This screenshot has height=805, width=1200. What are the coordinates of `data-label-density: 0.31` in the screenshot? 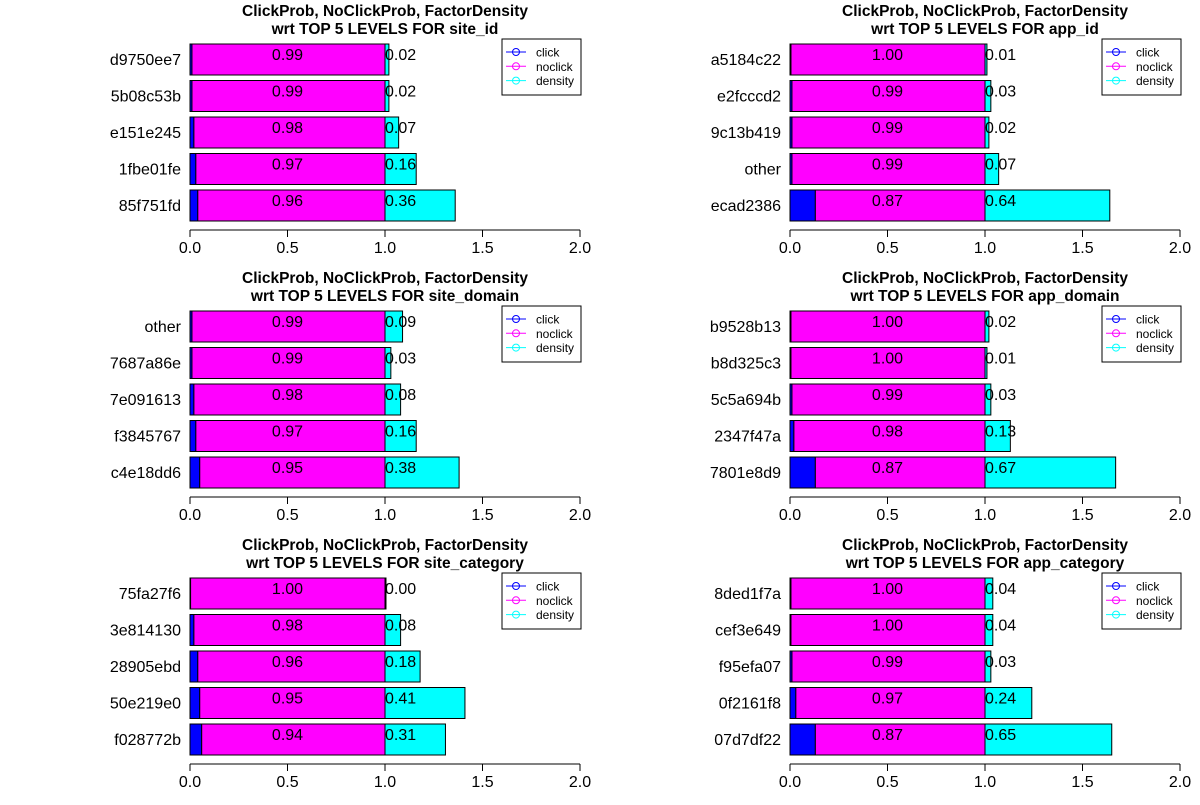 It's located at (400, 735).